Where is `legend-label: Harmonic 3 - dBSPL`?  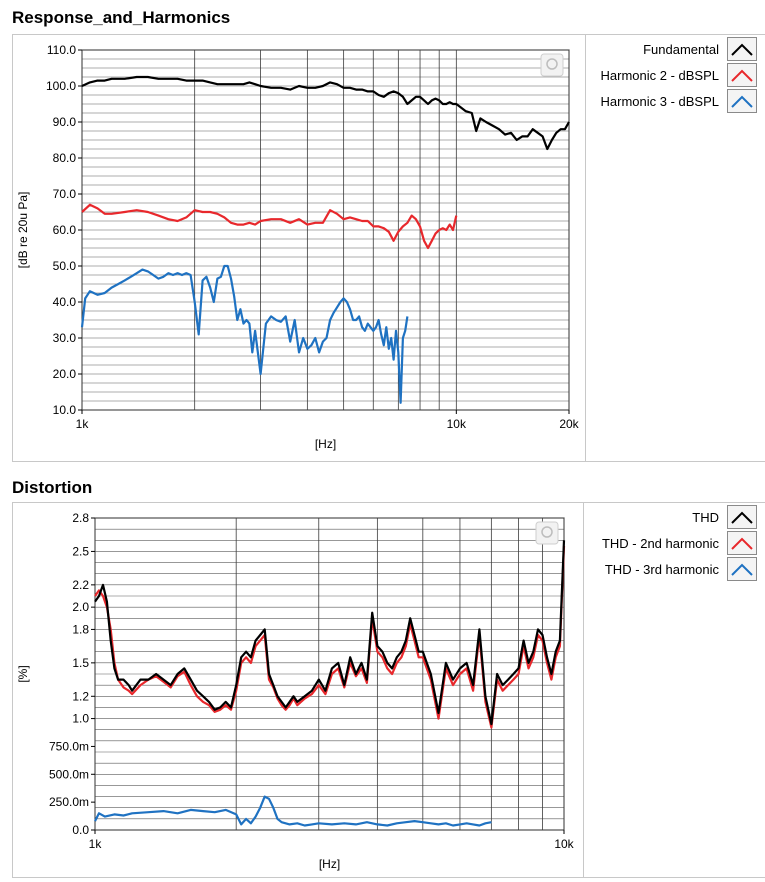
legend-label: Harmonic 3 - dBSPL is located at coordinates (660, 101).